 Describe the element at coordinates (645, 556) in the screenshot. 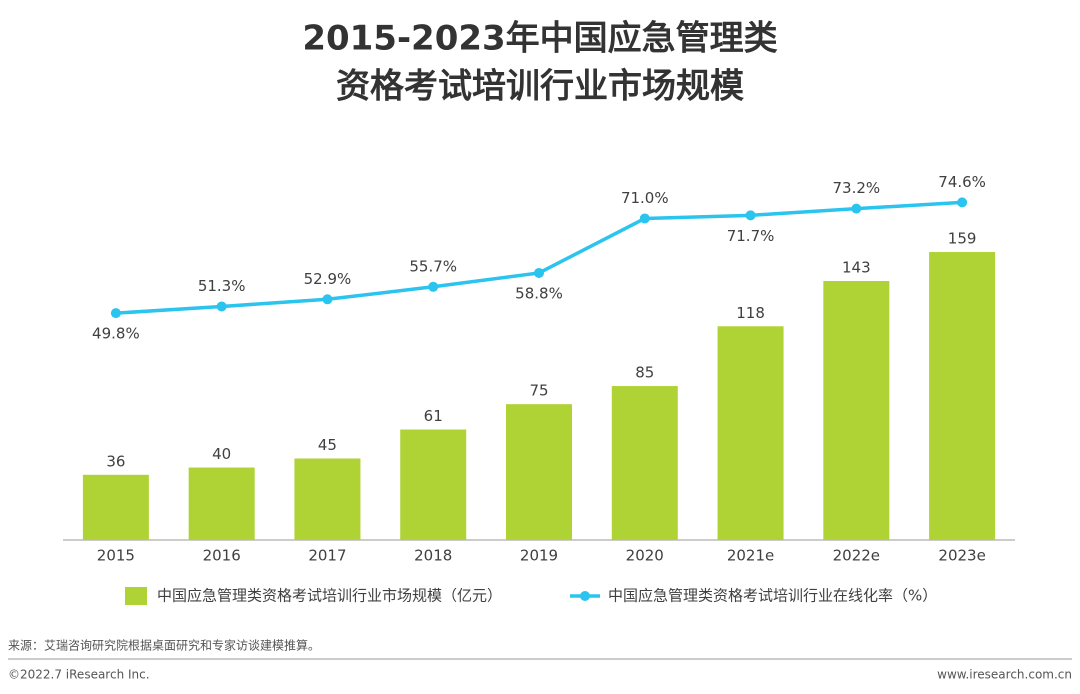

I see `x-tick-label: 2020` at that location.